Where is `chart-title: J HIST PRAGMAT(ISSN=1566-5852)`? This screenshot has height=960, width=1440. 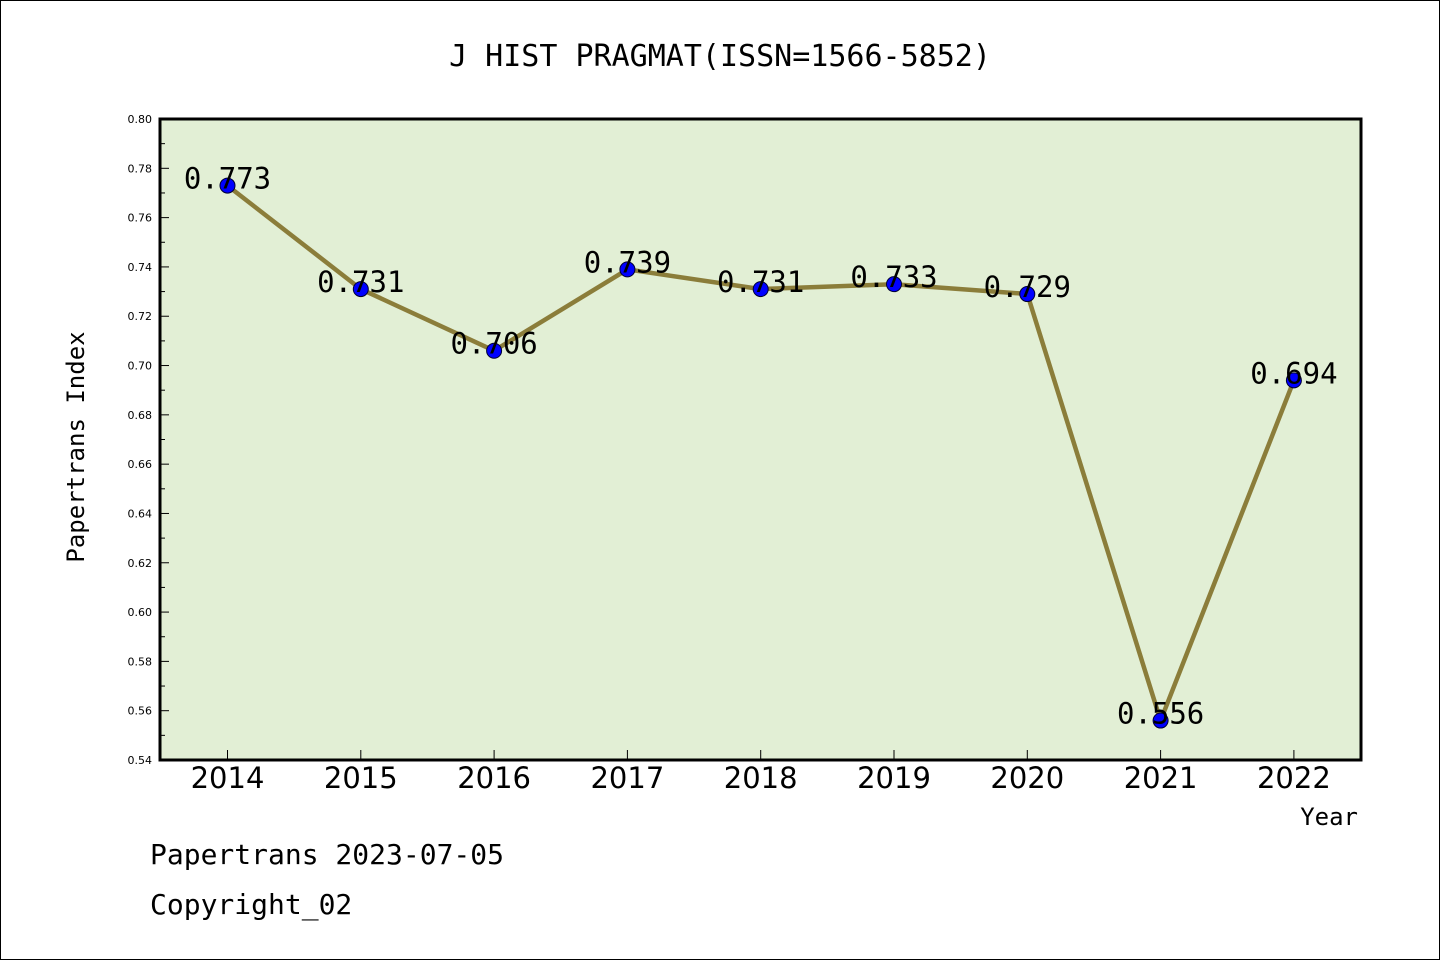 chart-title: J HIST PRAGMAT(ISSN=1566-5852) is located at coordinates (720, 56).